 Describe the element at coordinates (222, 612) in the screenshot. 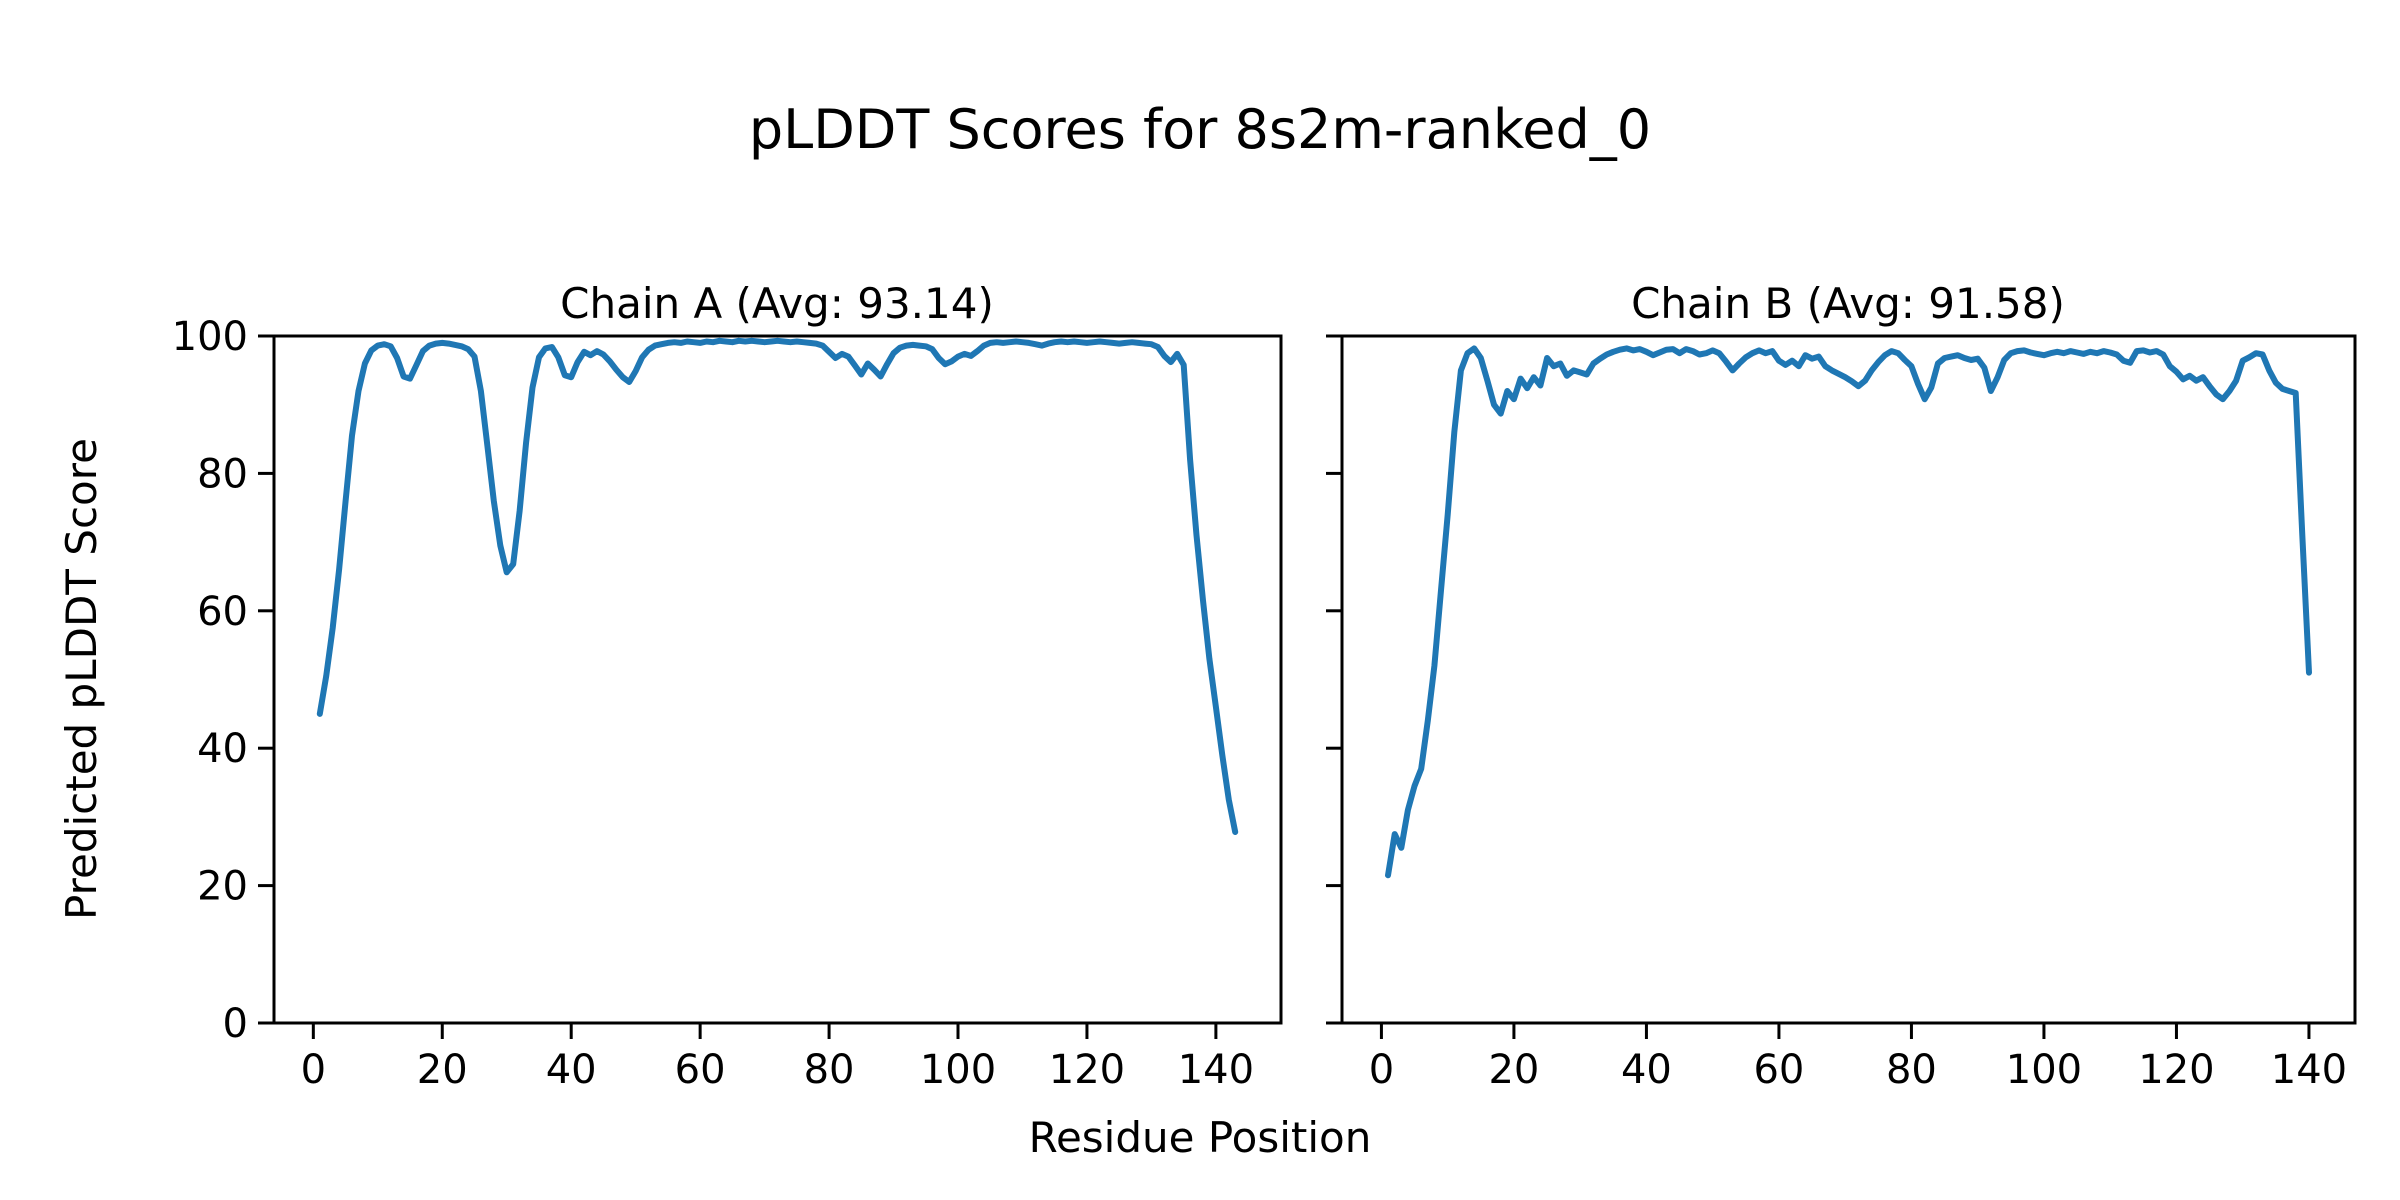

I see `y-tick-label: 60` at that location.